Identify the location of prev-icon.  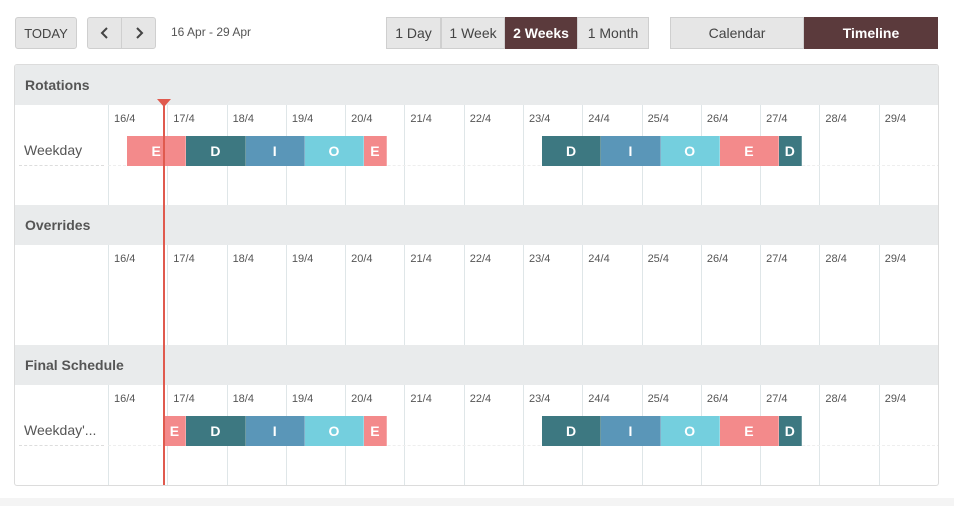
(104, 33).